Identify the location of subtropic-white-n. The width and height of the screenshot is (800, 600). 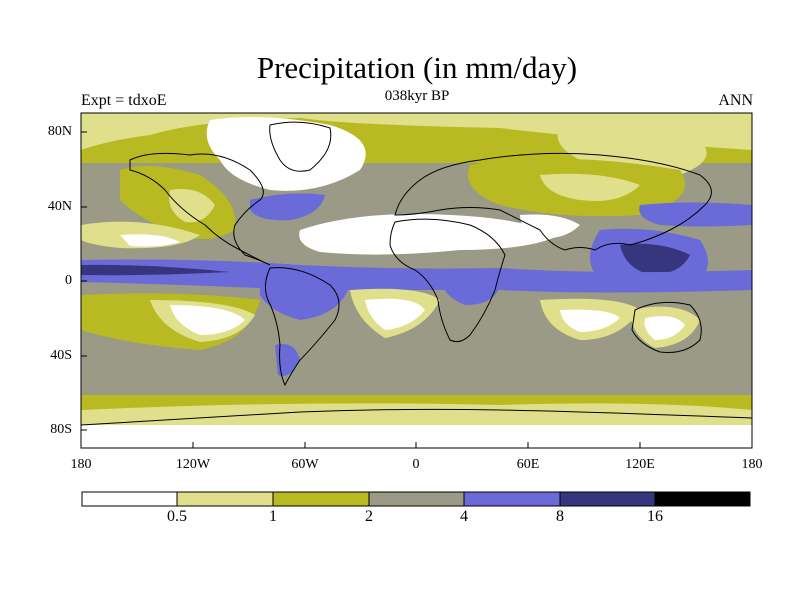
(150, 240).